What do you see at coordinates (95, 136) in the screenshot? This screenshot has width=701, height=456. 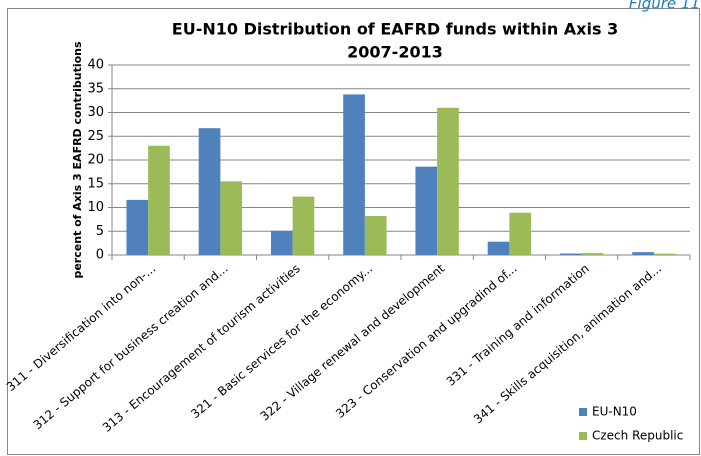 I see `y-tick-label: 25` at bounding box center [95, 136].